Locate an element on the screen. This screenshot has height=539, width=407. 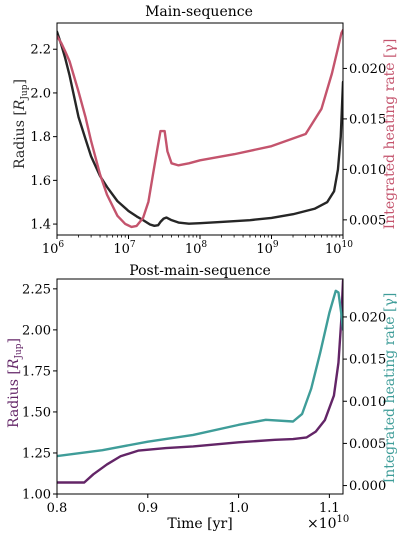
x-axis-multiplier: ×10¹⁰ is located at coordinates (328, 523).